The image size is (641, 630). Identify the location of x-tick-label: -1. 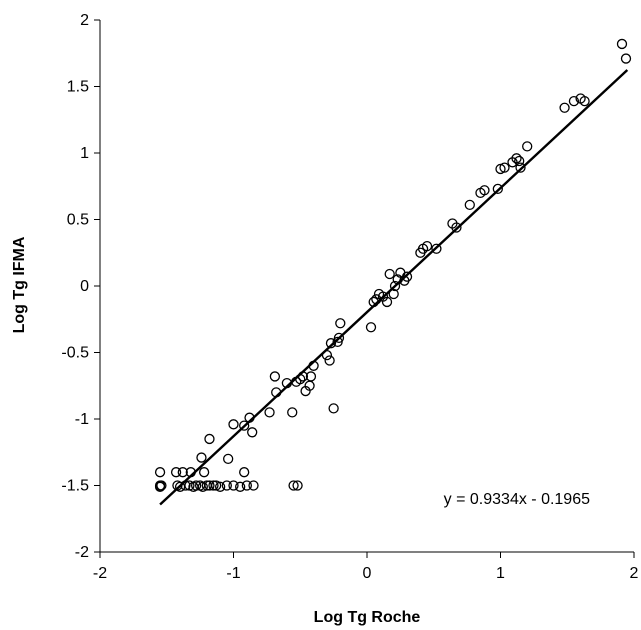
(233, 573).